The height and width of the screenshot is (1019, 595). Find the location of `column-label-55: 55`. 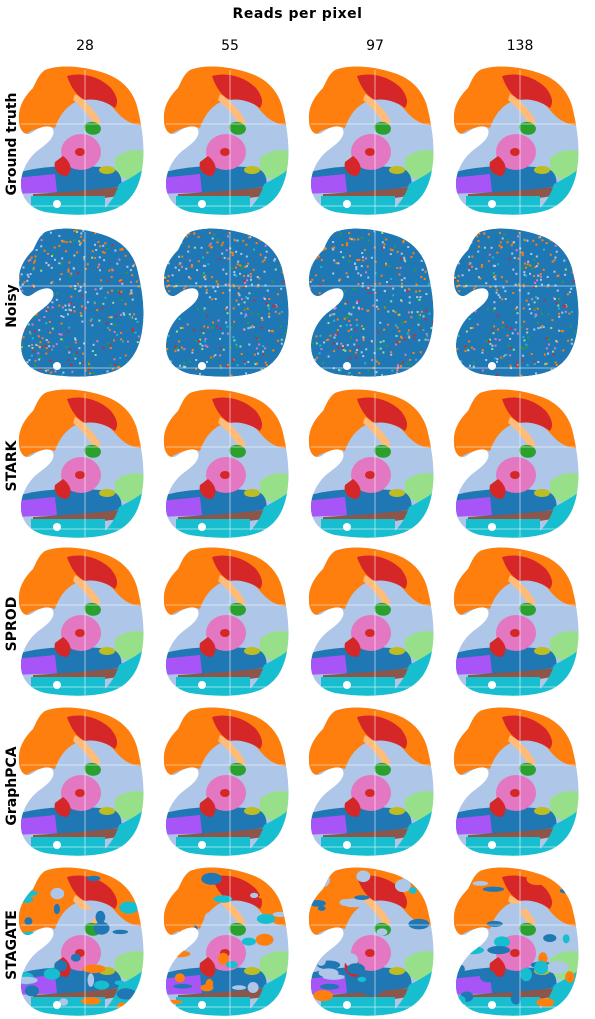

column-label-55: 55 is located at coordinates (230, 46).